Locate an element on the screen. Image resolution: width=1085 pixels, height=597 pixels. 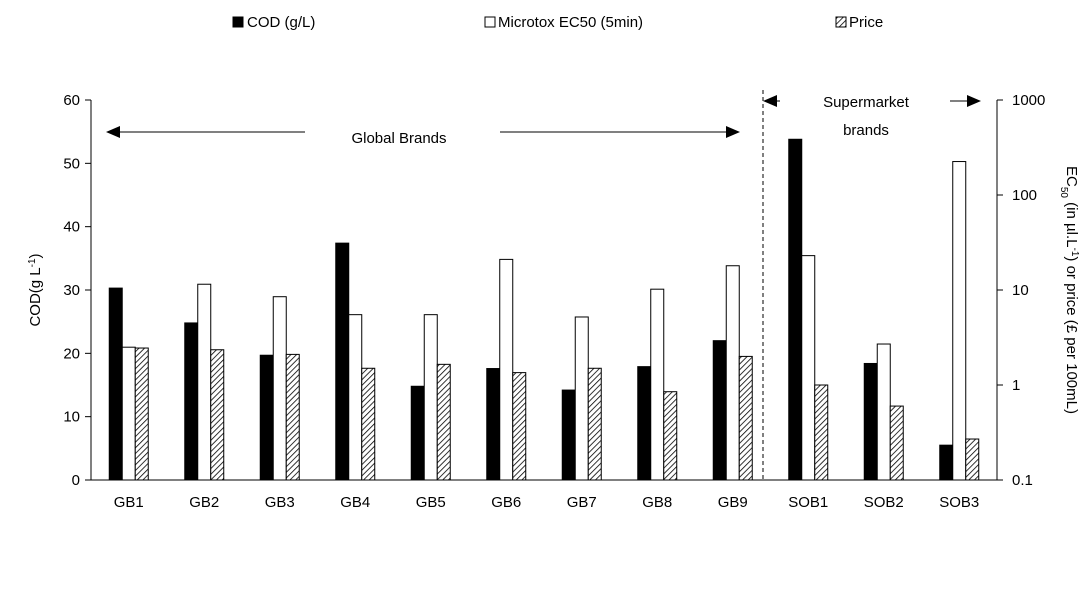
right-tick-label: 10 is located at coordinates (1020, 290).